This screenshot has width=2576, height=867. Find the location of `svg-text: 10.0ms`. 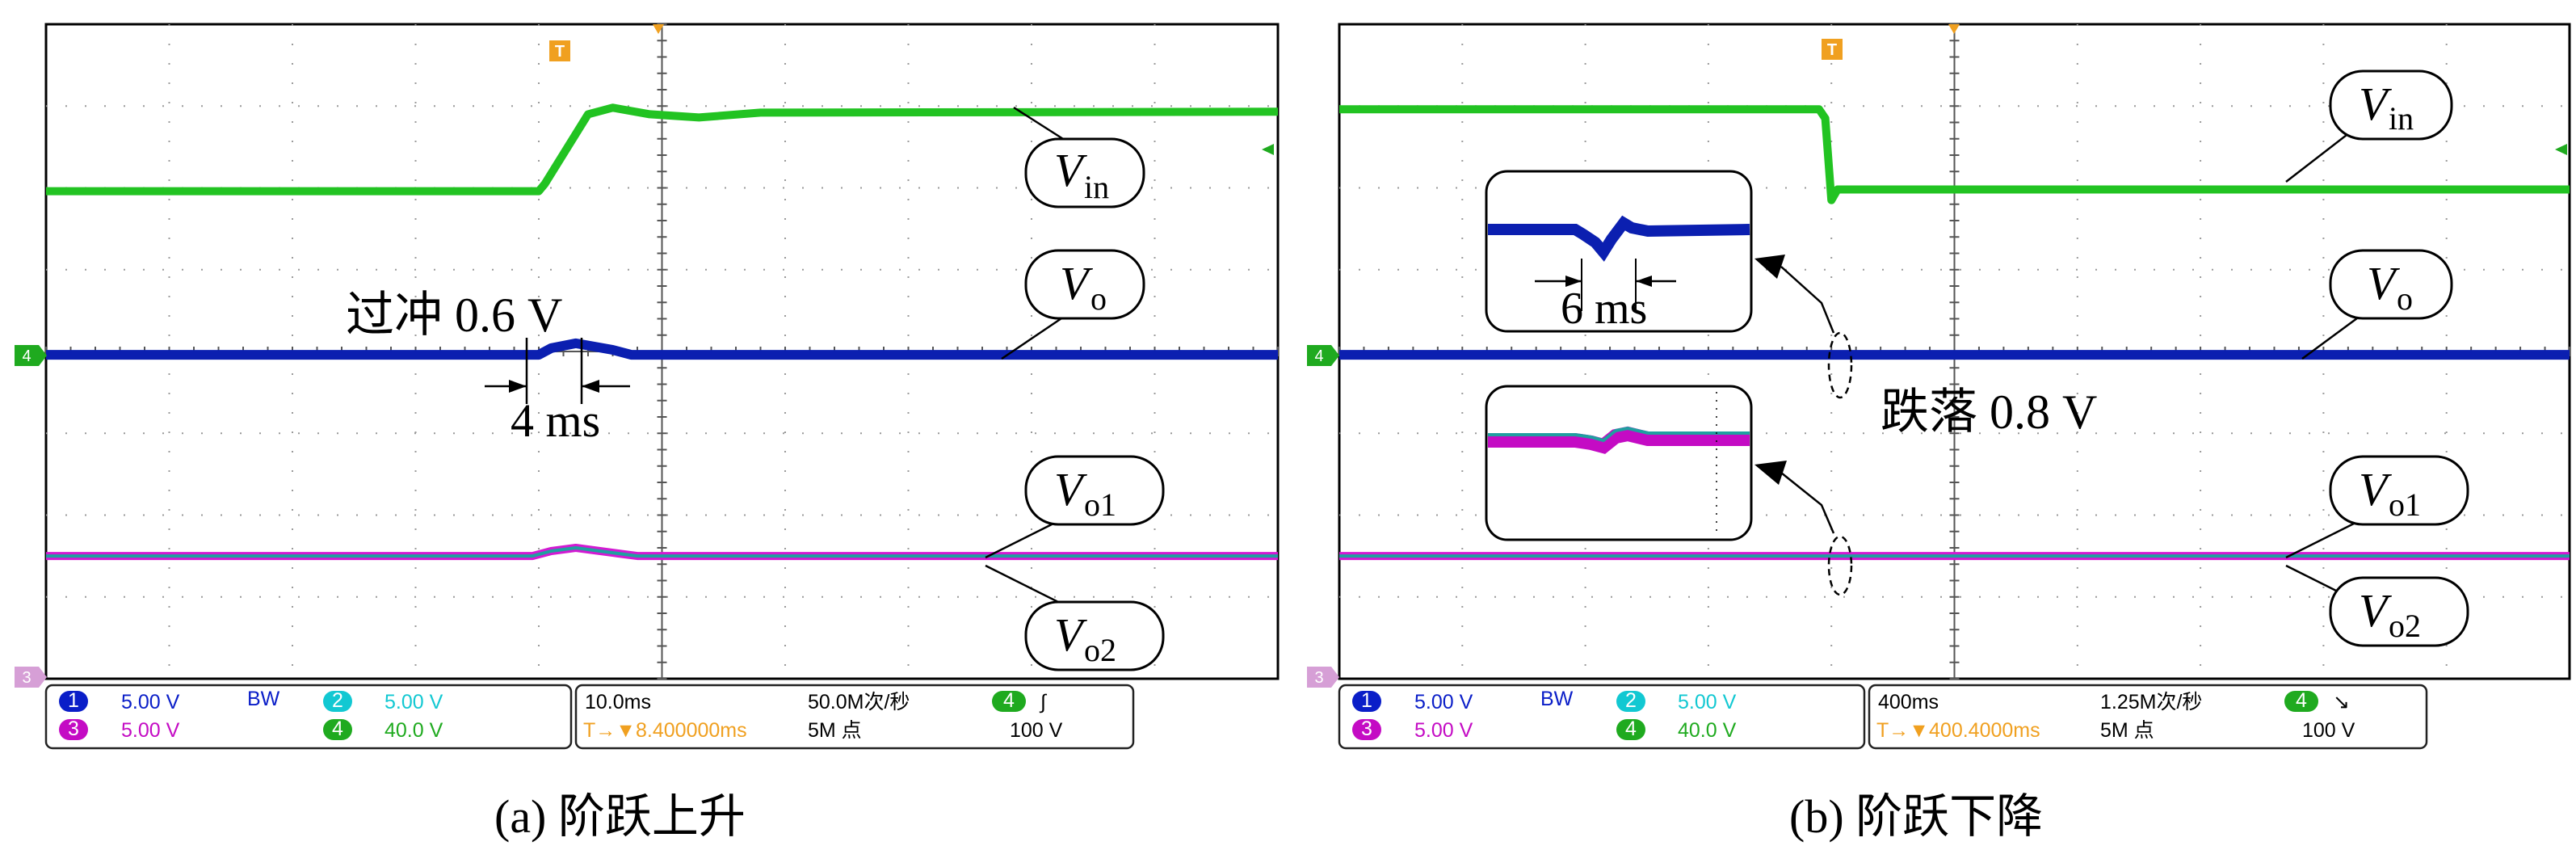

svg-text: 10.0ms is located at coordinates (618, 702).